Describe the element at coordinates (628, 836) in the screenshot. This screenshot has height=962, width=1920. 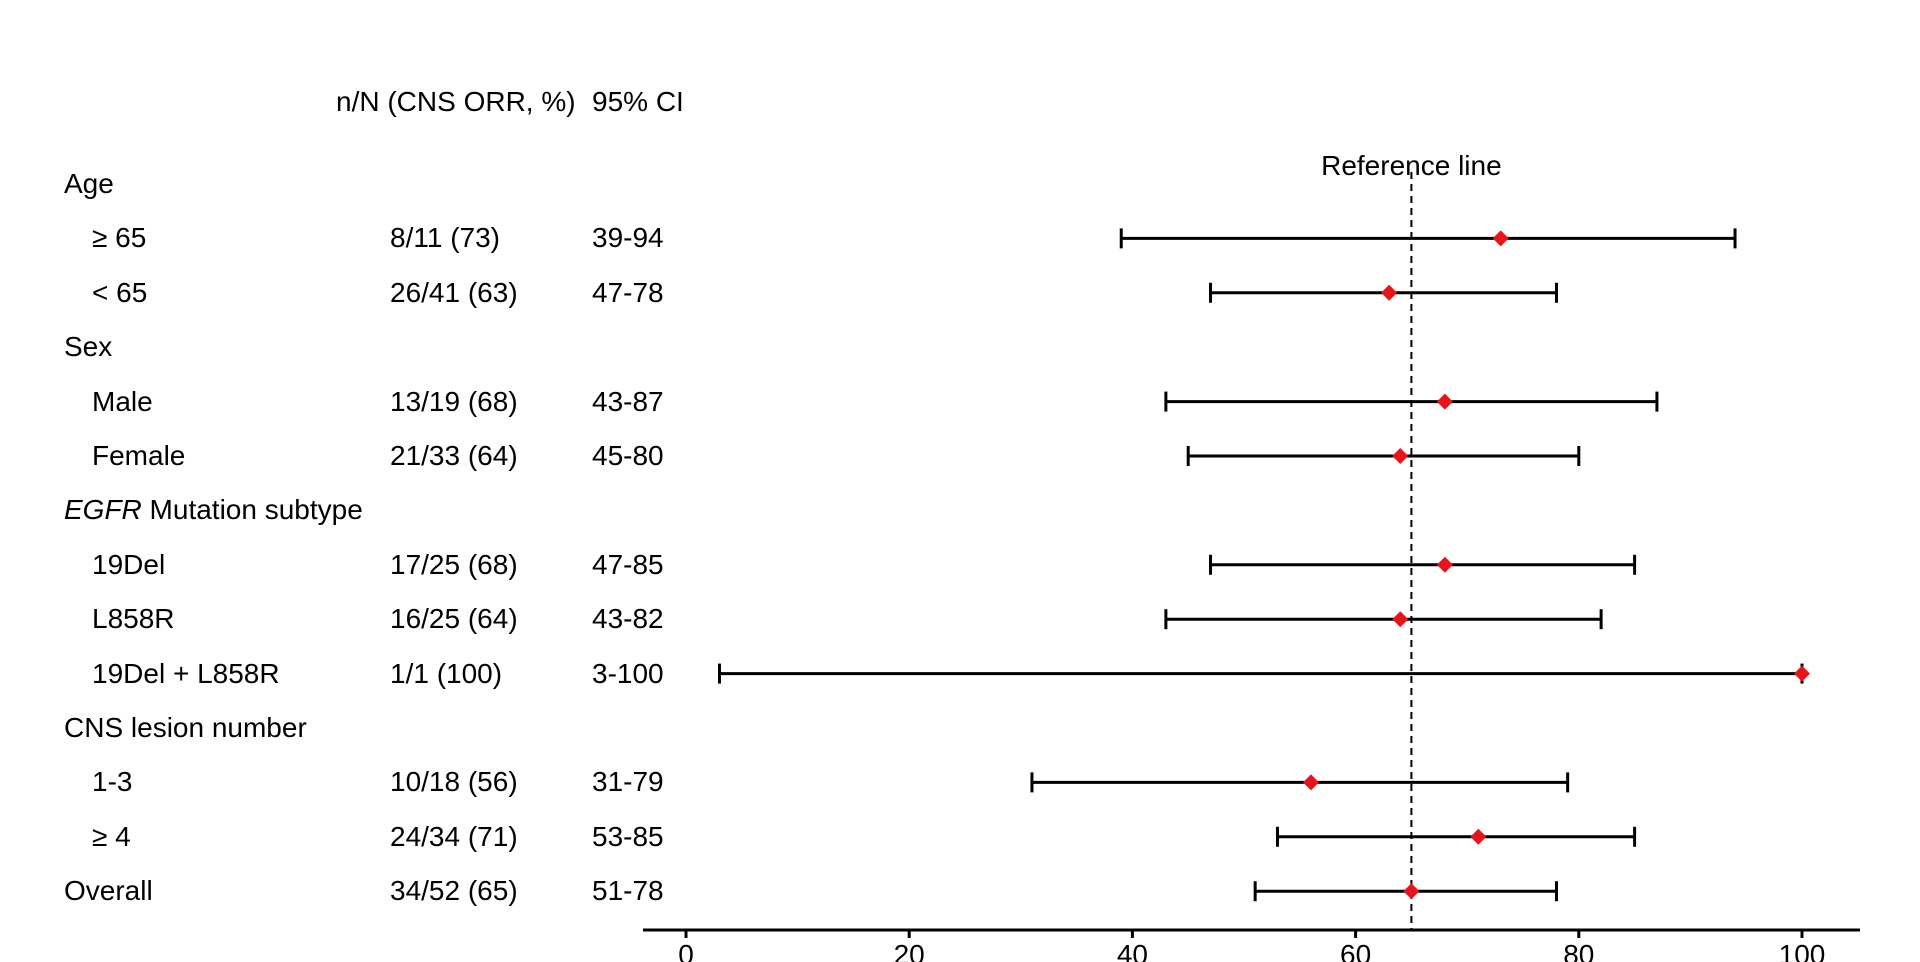
I see `ci-value: 53-85` at that location.